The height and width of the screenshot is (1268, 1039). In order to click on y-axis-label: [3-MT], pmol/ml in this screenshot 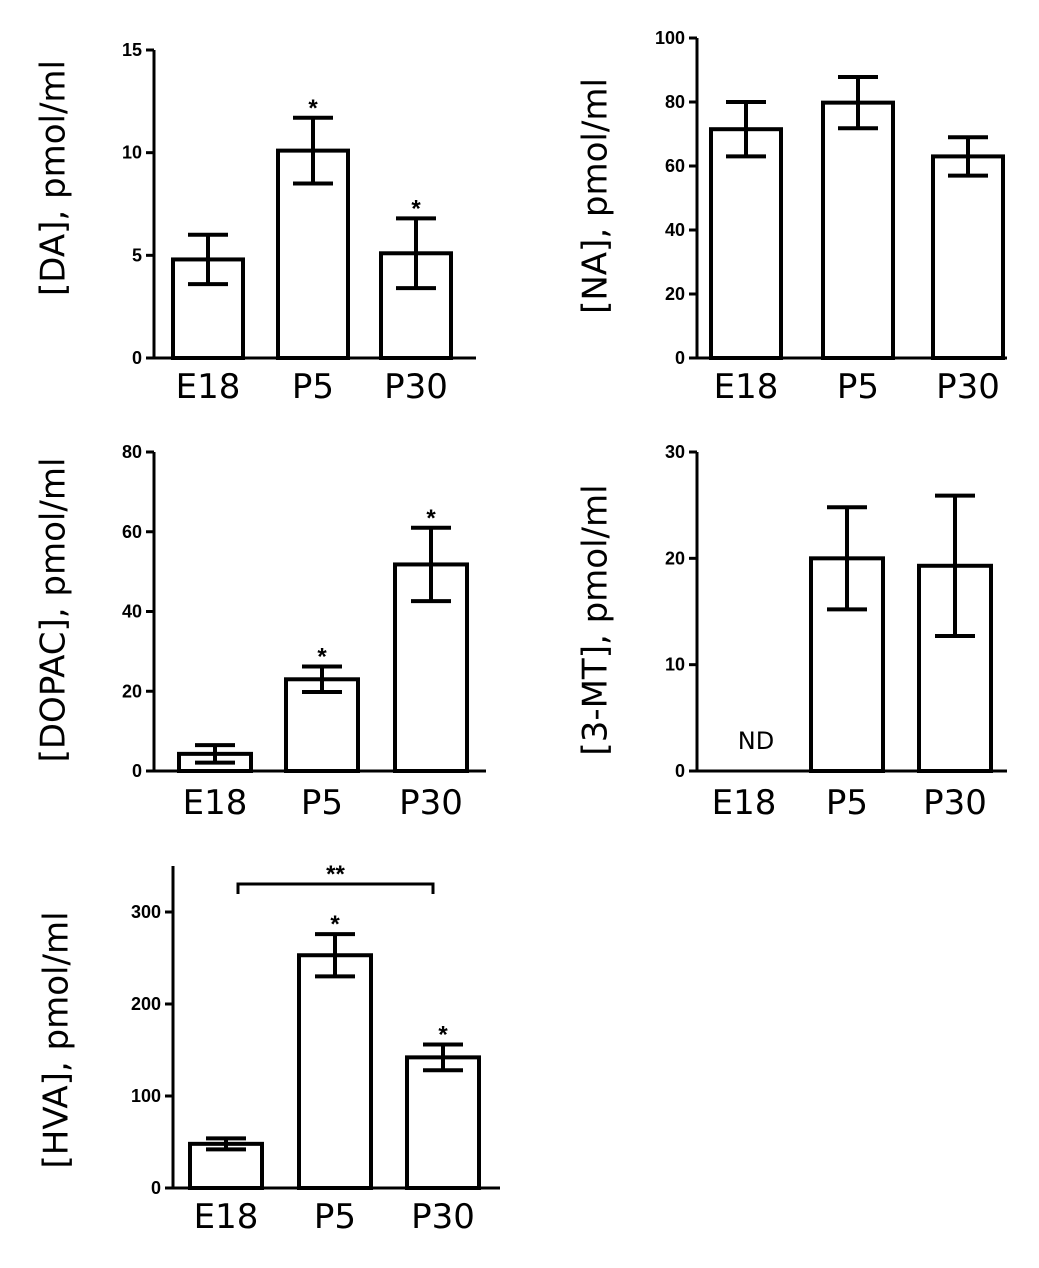, I will do `click(596, 619)`.